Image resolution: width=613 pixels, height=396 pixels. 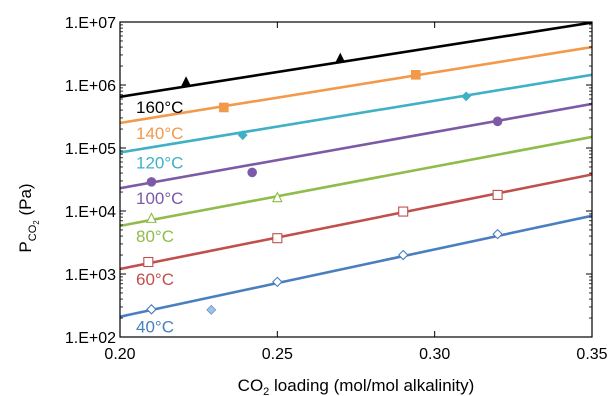 What do you see at coordinates (434, 354) in the screenshot?
I see `x-tick-label: 0.30` at bounding box center [434, 354].